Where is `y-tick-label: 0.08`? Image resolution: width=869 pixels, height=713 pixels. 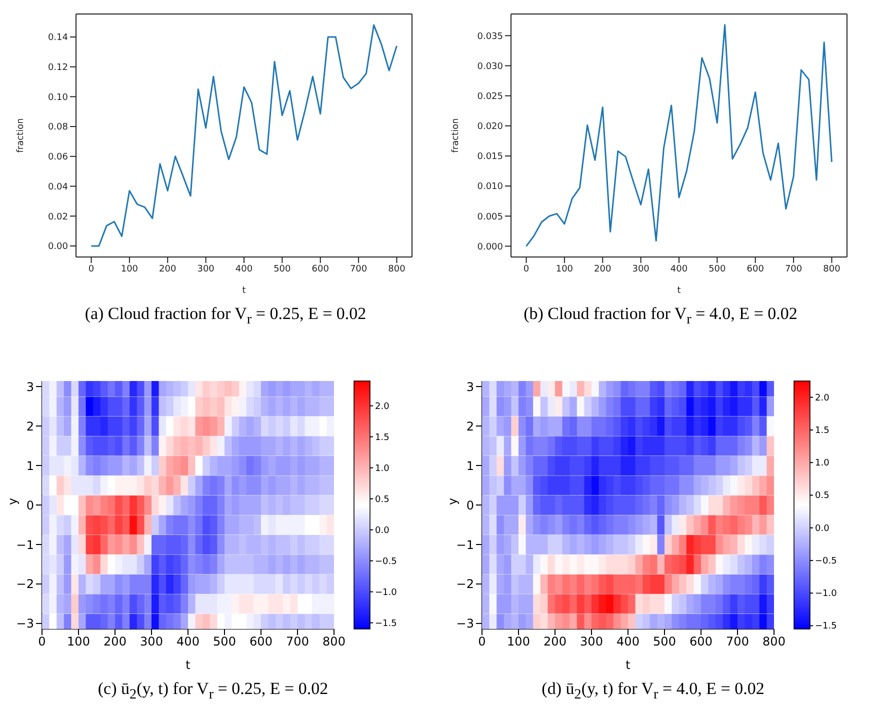
y-tick-label: 0.08 is located at coordinates (58, 127).